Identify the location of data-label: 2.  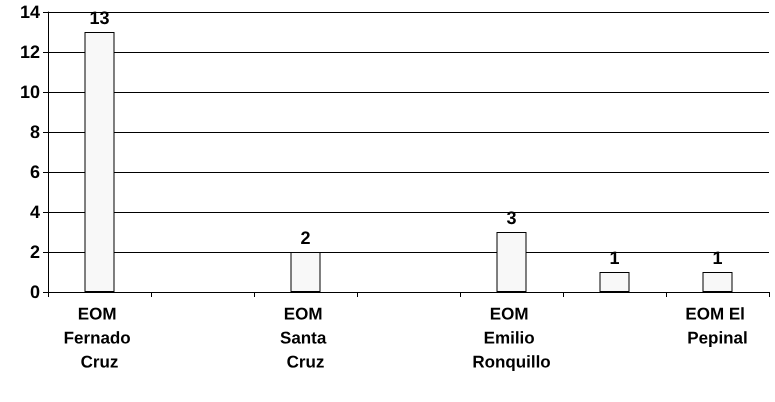
(305, 238).